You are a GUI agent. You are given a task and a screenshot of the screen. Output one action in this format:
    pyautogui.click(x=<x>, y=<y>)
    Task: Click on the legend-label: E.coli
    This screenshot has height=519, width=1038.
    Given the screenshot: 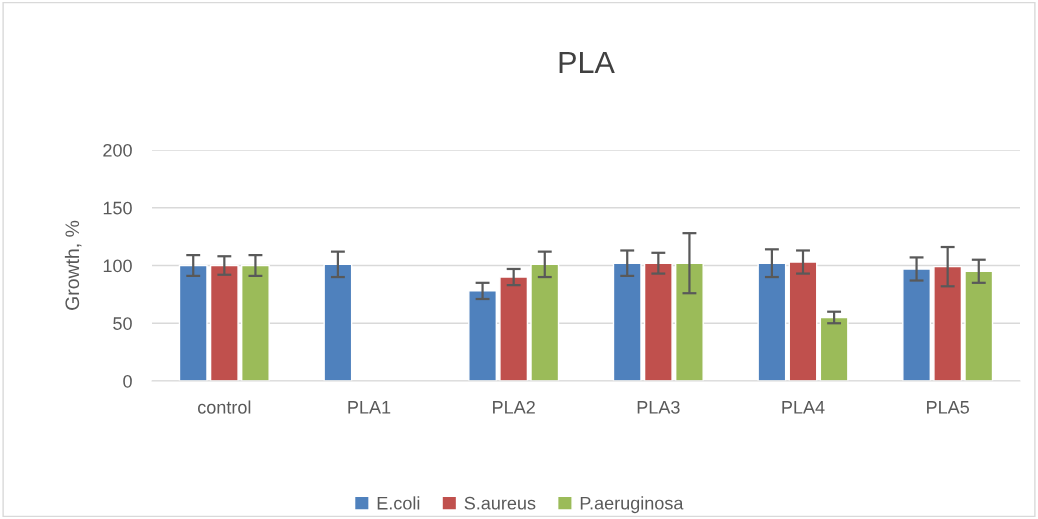 What is the action you would take?
    pyautogui.click(x=398, y=503)
    